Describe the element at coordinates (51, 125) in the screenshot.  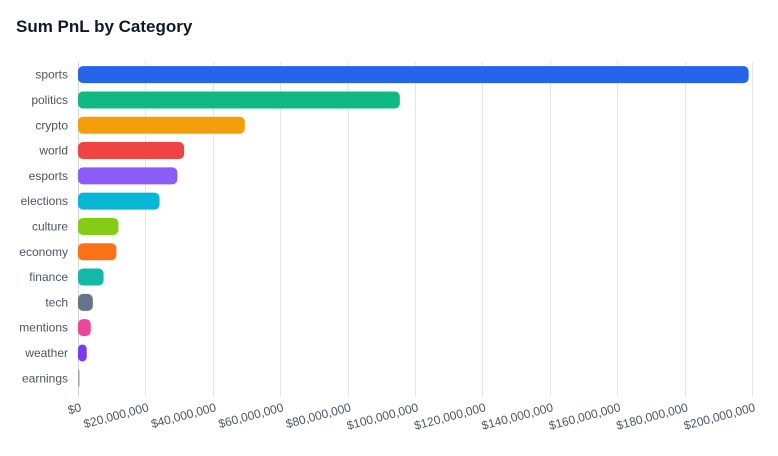
I see `category-label-crypto: crypto` at that location.